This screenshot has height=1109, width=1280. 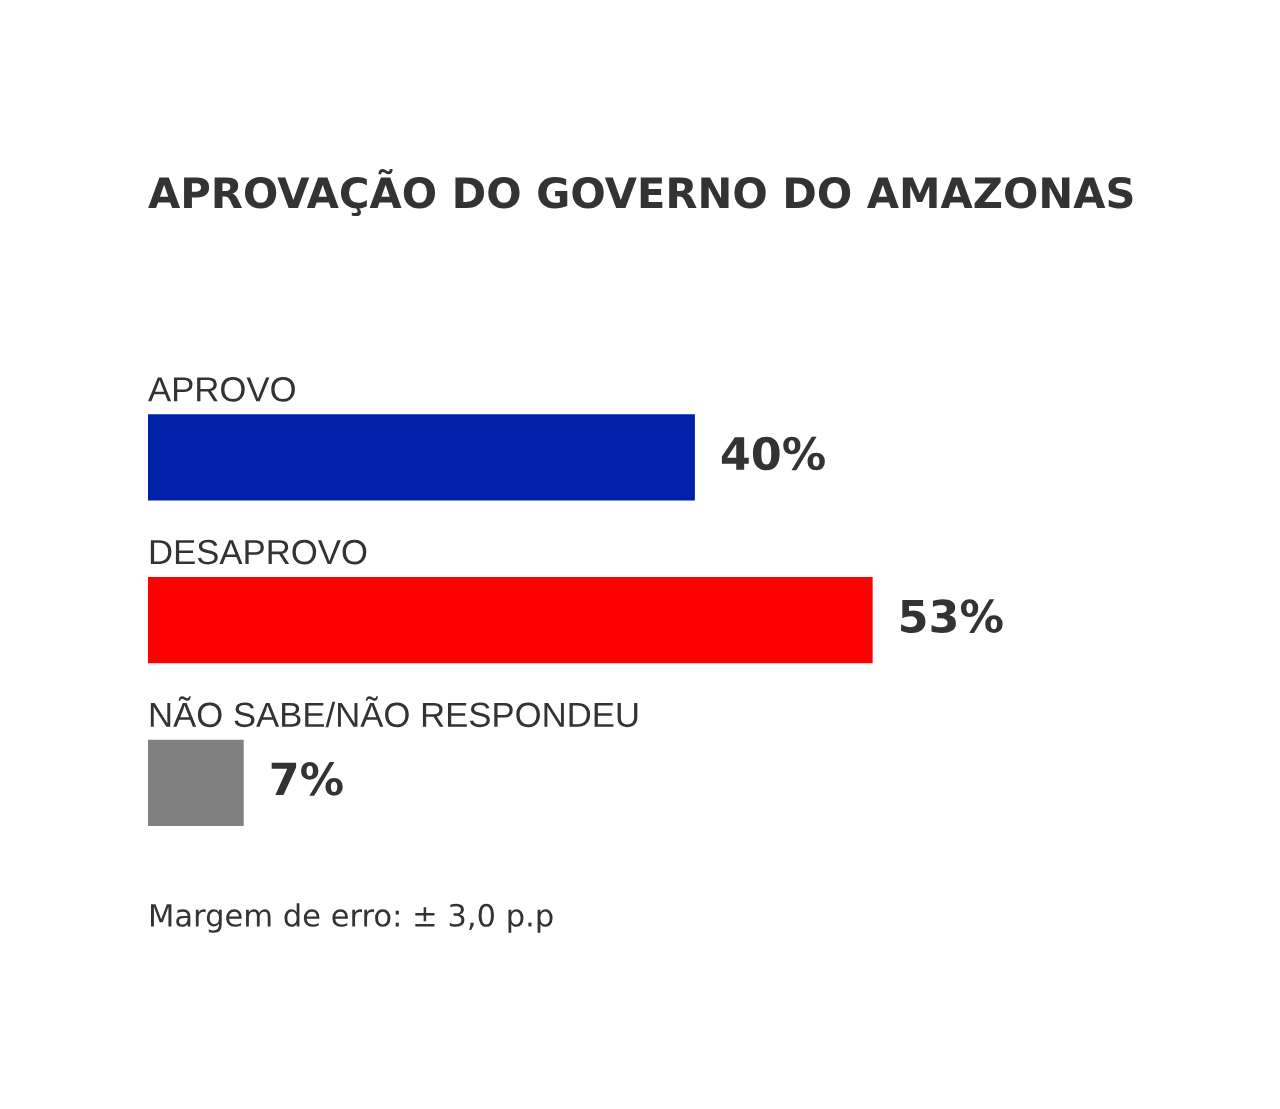 I want to click on data-label: 7%, so click(x=307, y=779).